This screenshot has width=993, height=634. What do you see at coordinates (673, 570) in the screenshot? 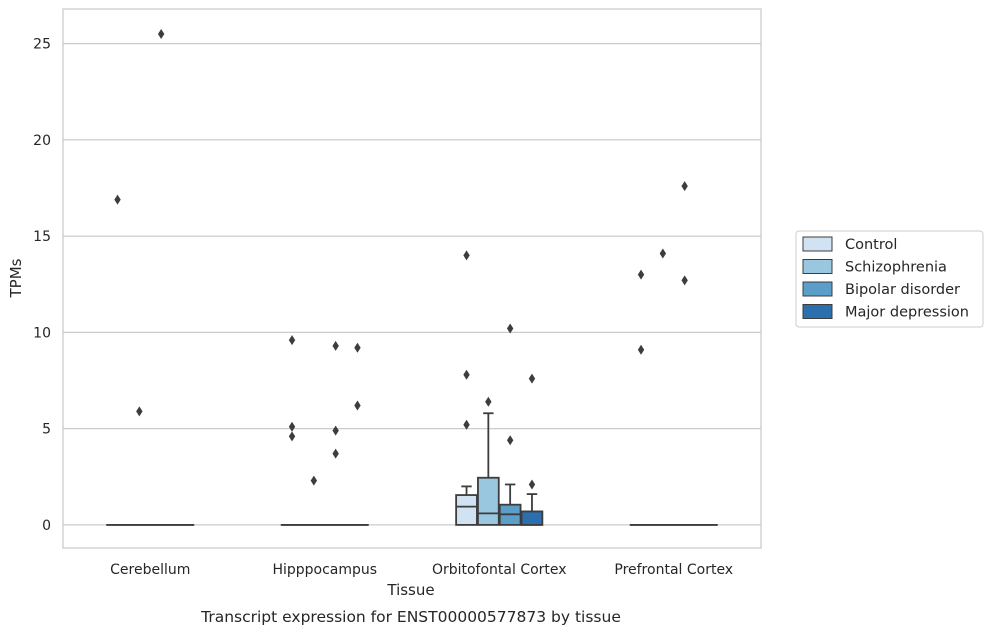
I see `x-tick-label-4: Prefrontal Cortex` at bounding box center [673, 570].